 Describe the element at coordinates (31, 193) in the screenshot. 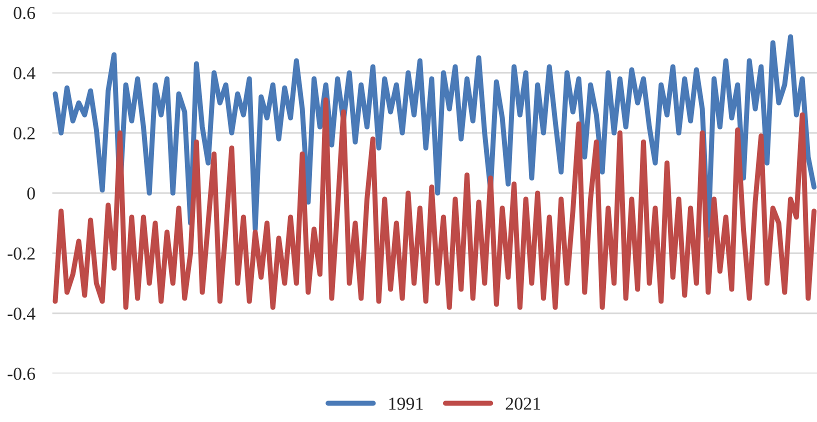

I see `y-tick-label: 0` at that location.